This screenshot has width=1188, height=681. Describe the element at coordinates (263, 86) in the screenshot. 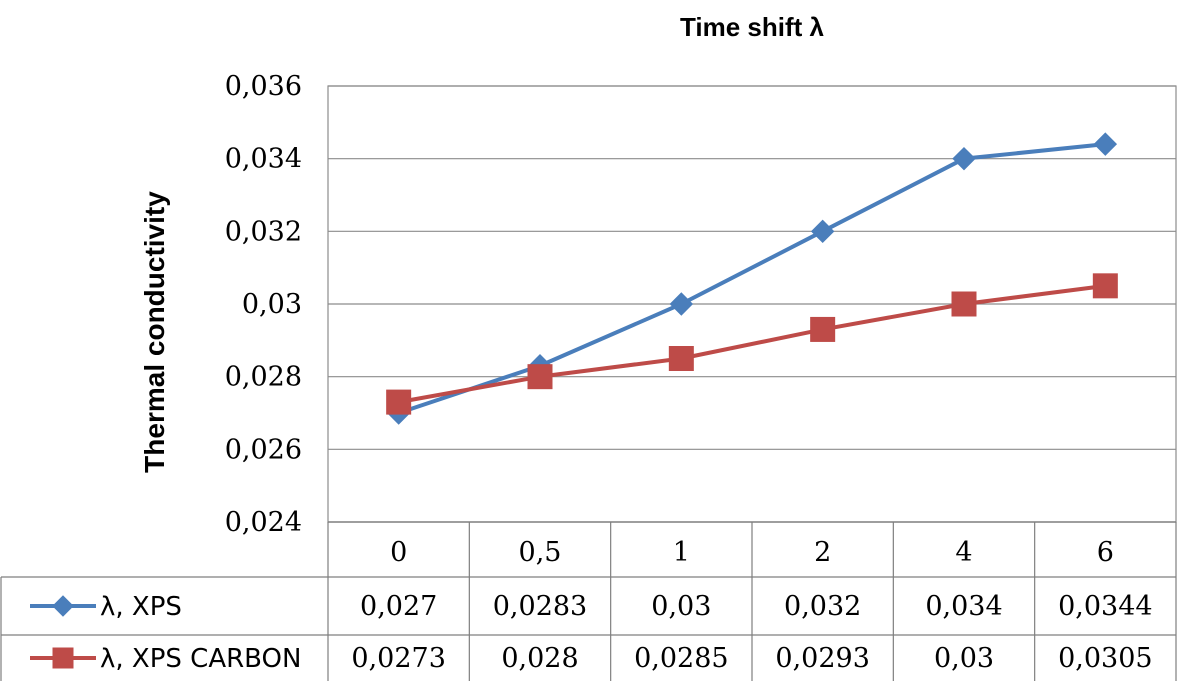

I see `y-tick-label: 0,036` at that location.